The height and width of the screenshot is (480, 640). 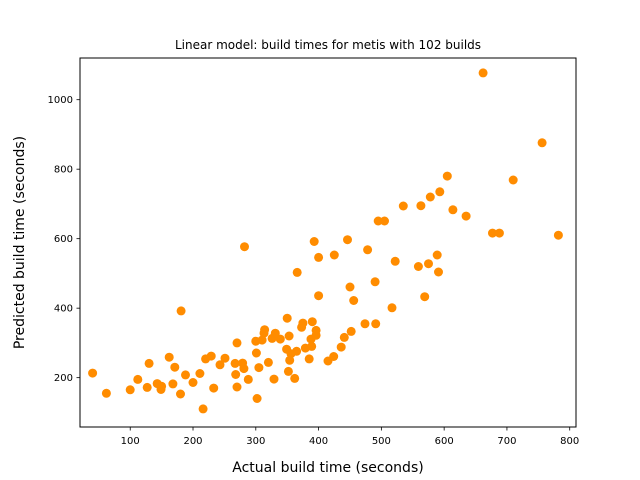 I want to click on y-tick-label: 1000, so click(x=60, y=100).